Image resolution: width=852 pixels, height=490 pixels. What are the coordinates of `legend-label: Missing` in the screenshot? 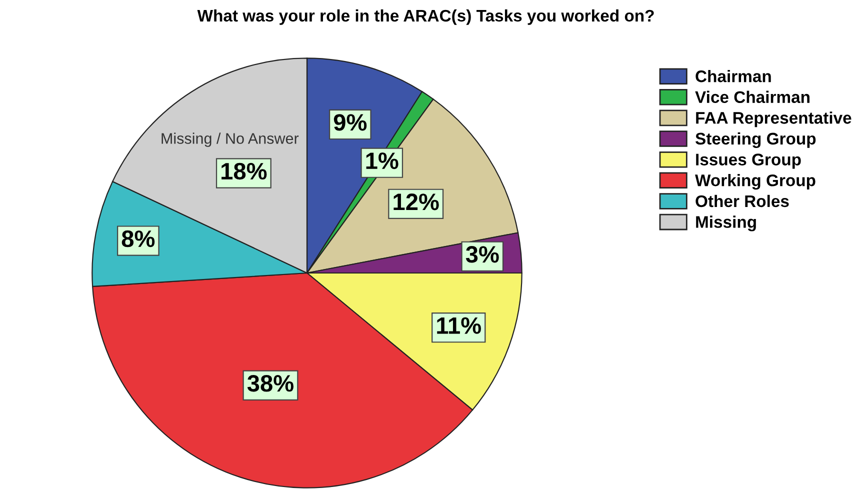 It's located at (726, 224).